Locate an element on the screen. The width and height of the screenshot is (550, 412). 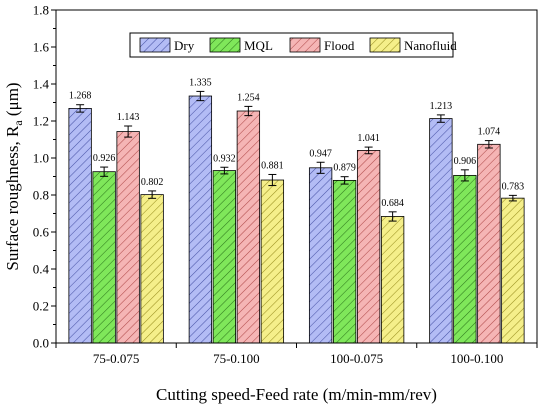
data-label: 1.143 is located at coordinates (128, 117).